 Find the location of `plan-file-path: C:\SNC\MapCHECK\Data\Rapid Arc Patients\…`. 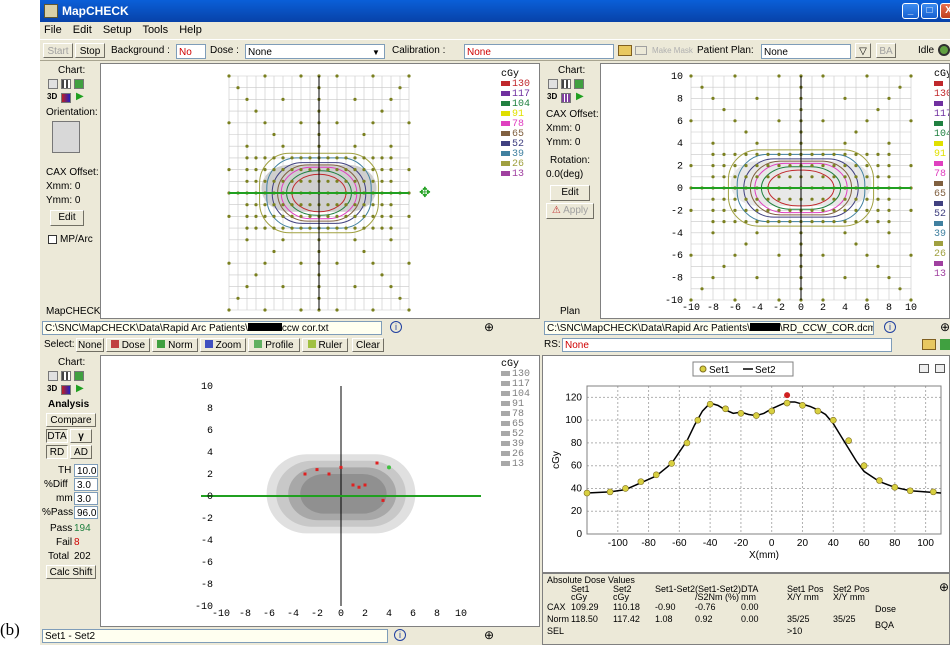

plan-file-path: C:\SNC\MapCHECK\Data\Rapid Arc Patients\… is located at coordinates (709, 328).